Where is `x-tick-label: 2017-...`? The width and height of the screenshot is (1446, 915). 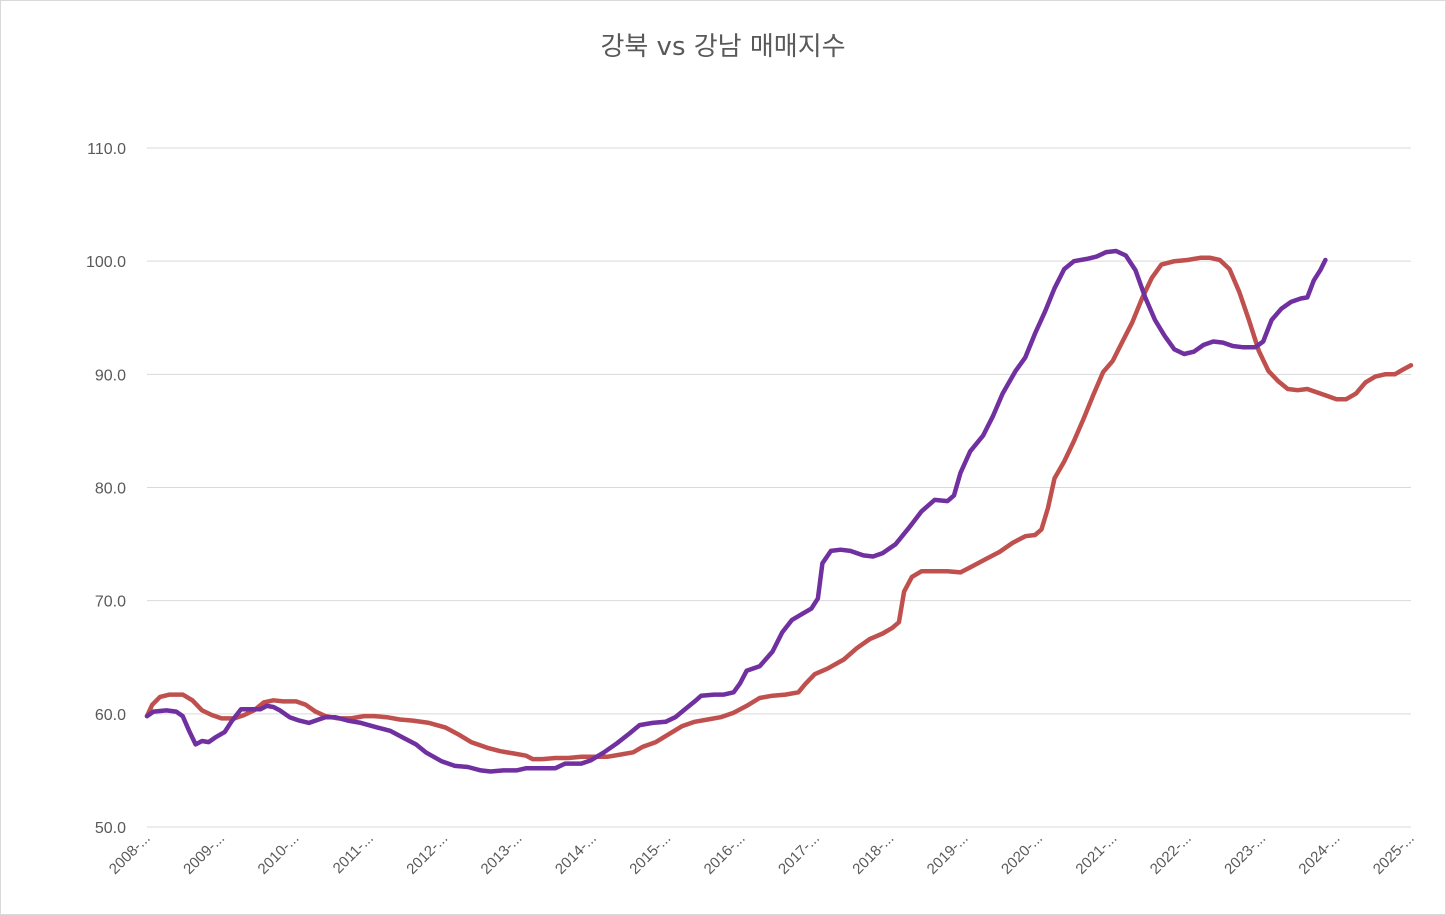
x-tick-label: 2017-... is located at coordinates (799, 854).